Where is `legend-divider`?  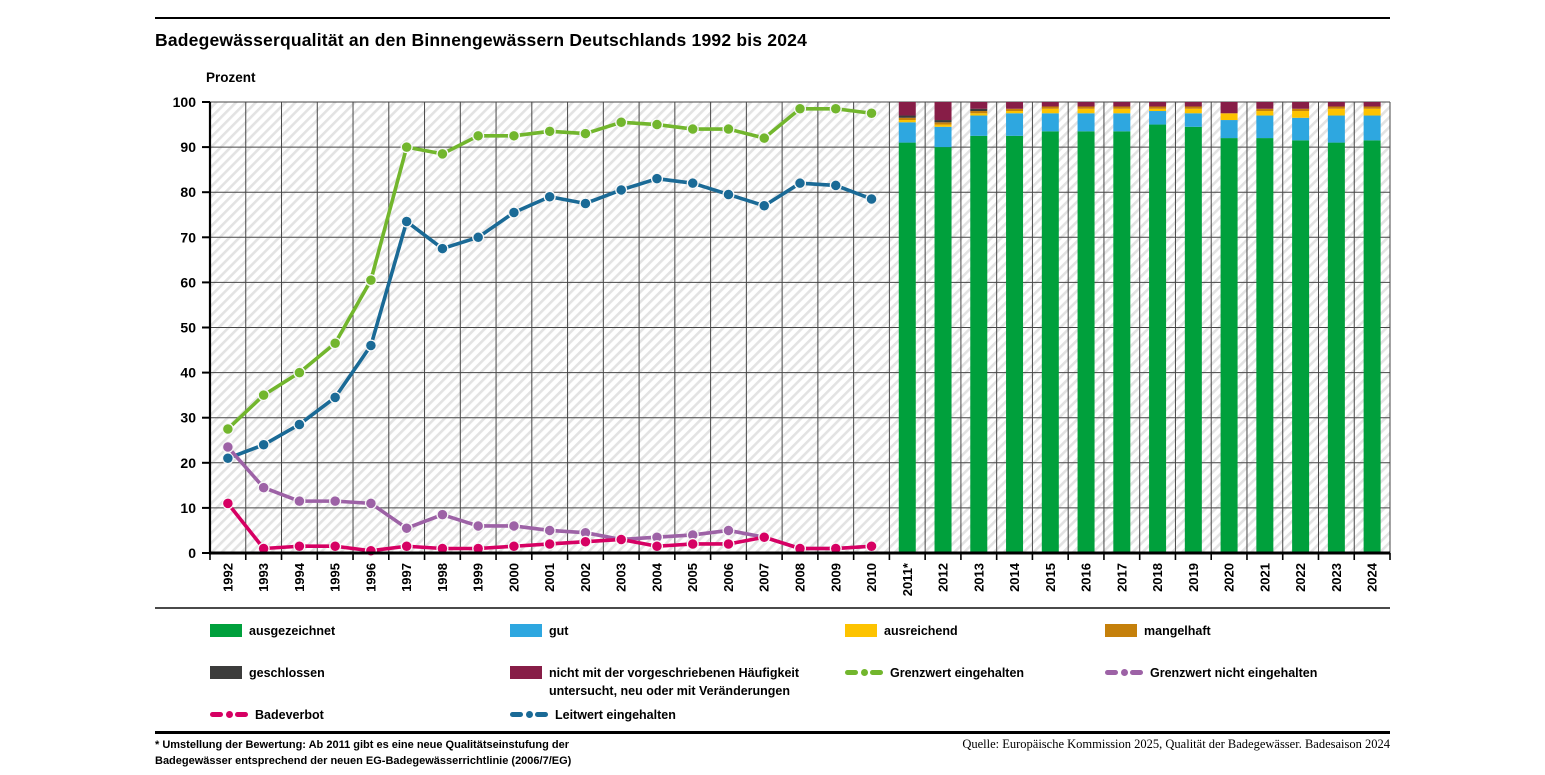
legend-divider is located at coordinates (772, 608).